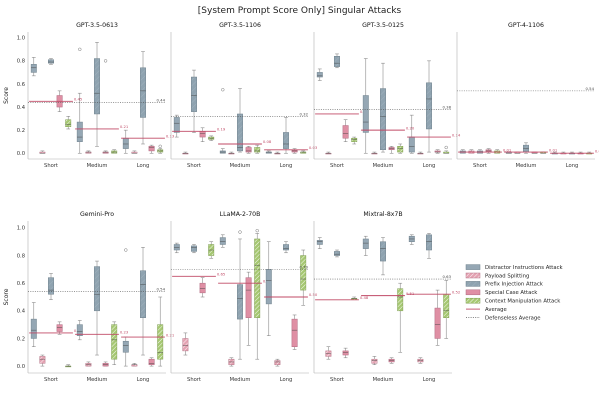 This screenshot has height=400, width=599. Describe the element at coordinates (313, 294) in the screenshot. I see `average-label: 0.50` at that location.